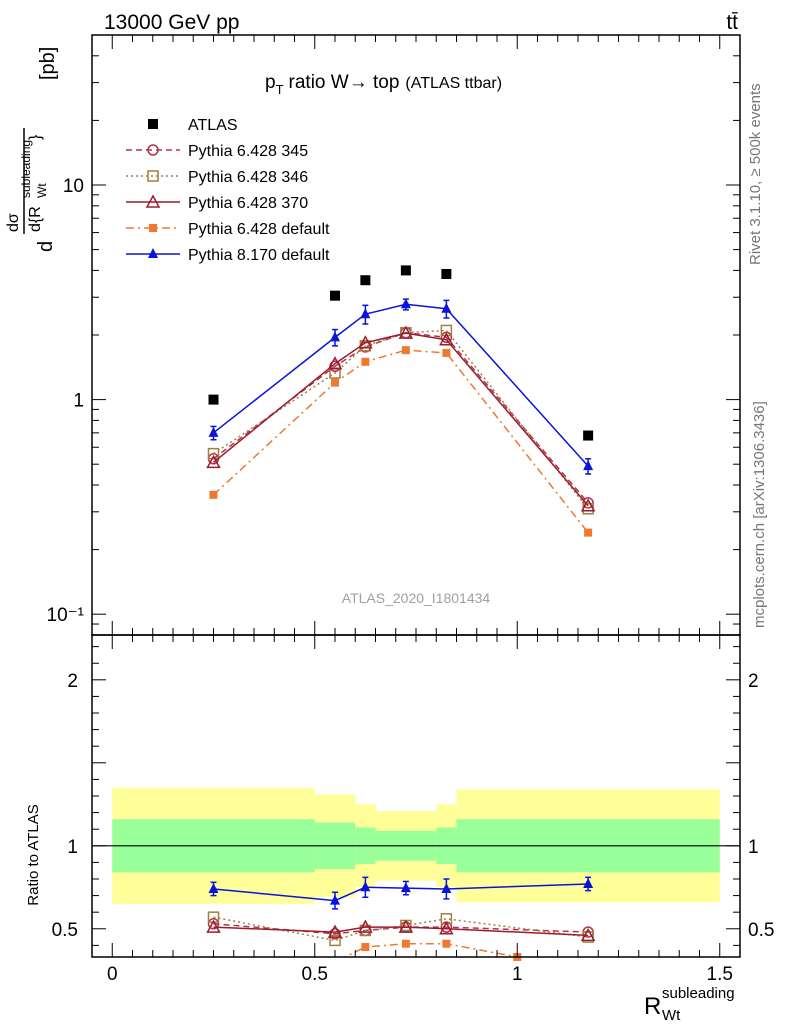 Image resolution: width=786 pixels, height=1024 pixels. Describe the element at coordinates (13, 222) in the screenshot. I see `svg-text: dσ` at that location.